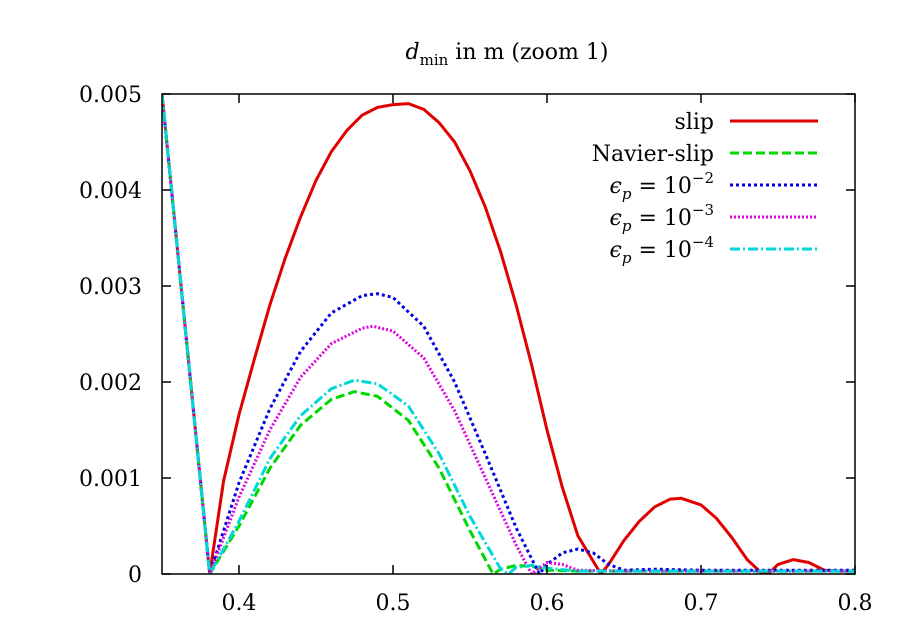  What do you see at coordinates (110, 287) in the screenshot?
I see `y-tick-label: 0.003` at bounding box center [110, 287].